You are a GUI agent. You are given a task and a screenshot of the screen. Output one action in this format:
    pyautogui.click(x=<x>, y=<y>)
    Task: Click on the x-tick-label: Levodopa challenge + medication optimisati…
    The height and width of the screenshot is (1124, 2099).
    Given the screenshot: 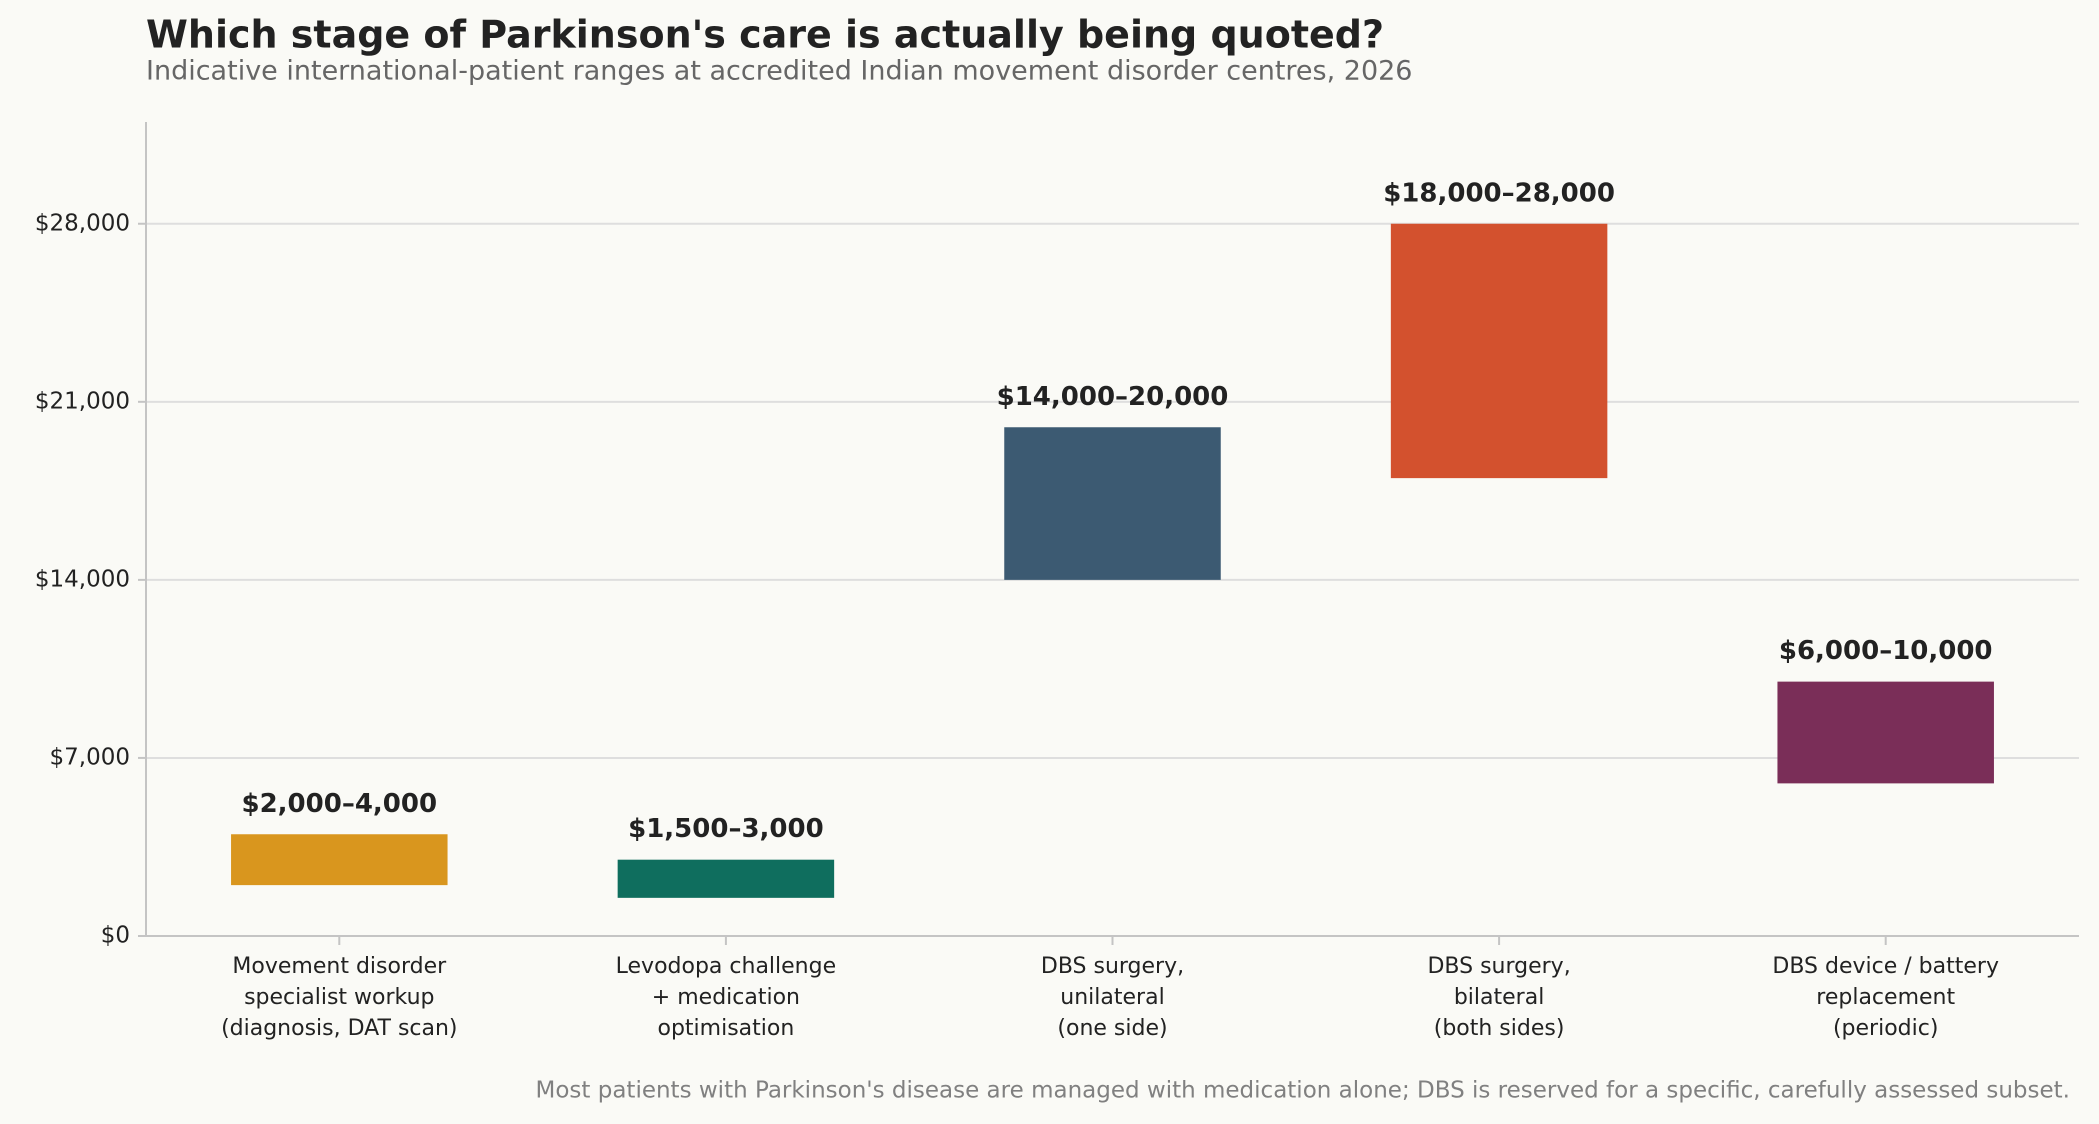 What is the action you would take?
    pyautogui.click(x=726, y=997)
    